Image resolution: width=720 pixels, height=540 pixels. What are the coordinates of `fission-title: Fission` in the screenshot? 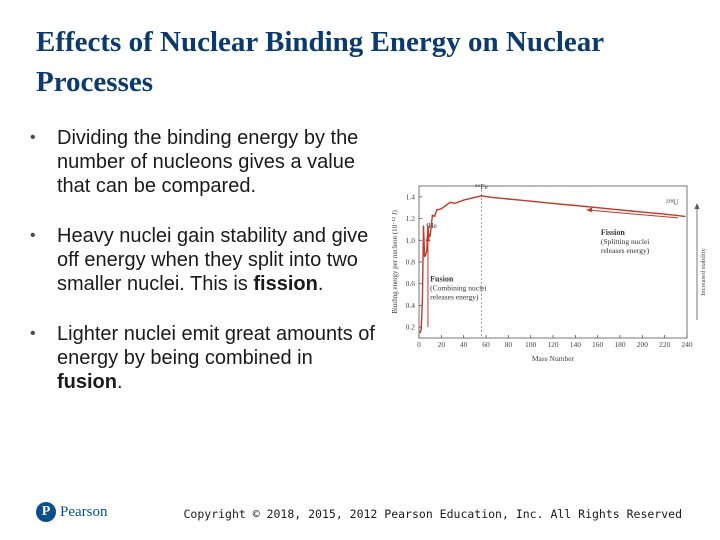 It's located at (613, 232).